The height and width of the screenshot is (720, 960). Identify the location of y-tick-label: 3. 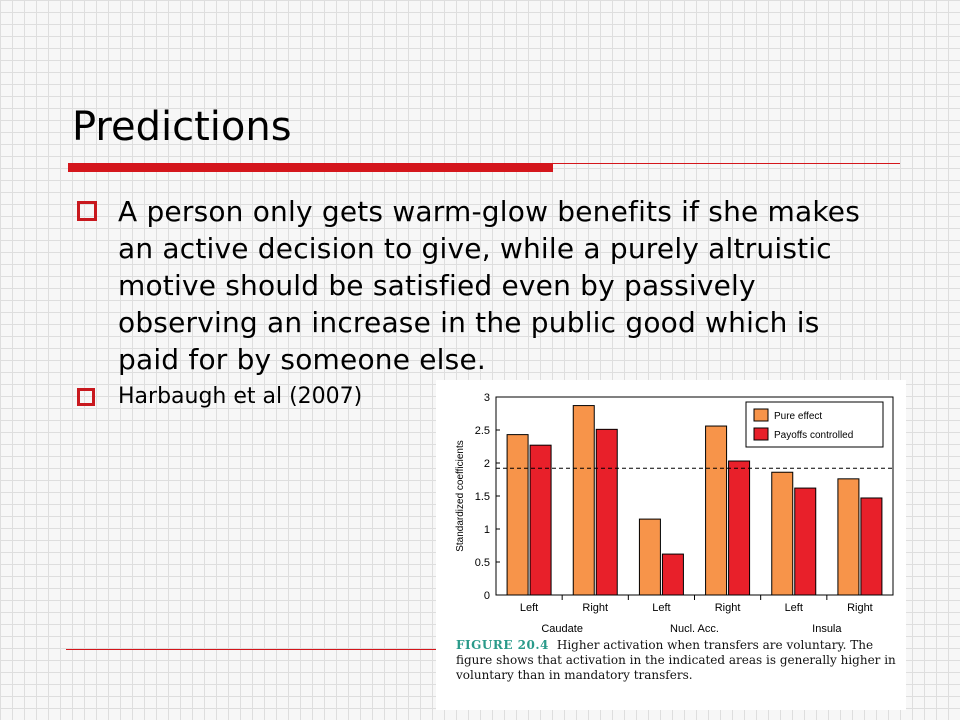
(487, 398).